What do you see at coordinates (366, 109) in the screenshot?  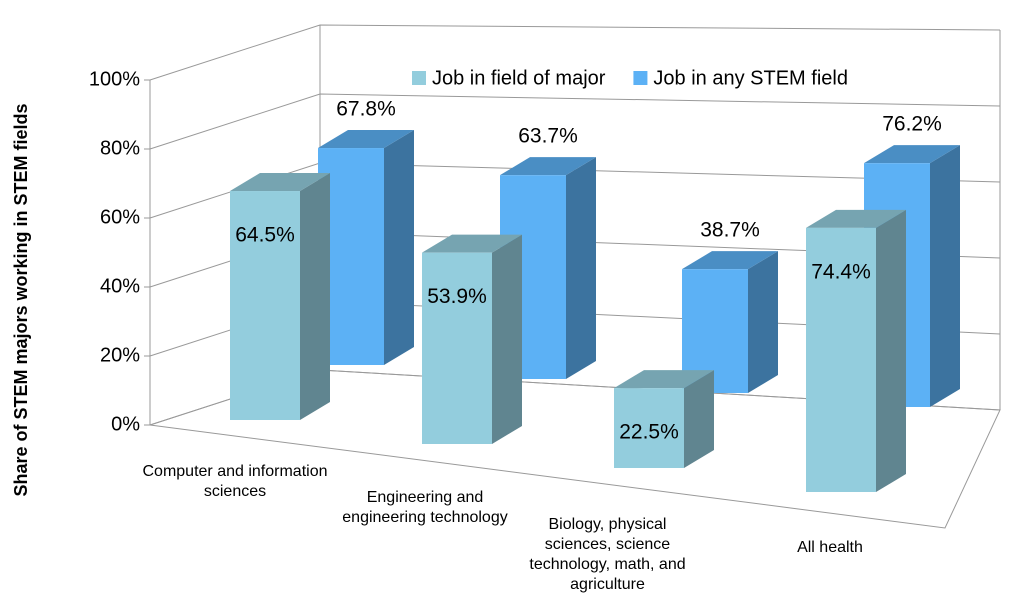 I see `data-label: 67.8%` at bounding box center [366, 109].